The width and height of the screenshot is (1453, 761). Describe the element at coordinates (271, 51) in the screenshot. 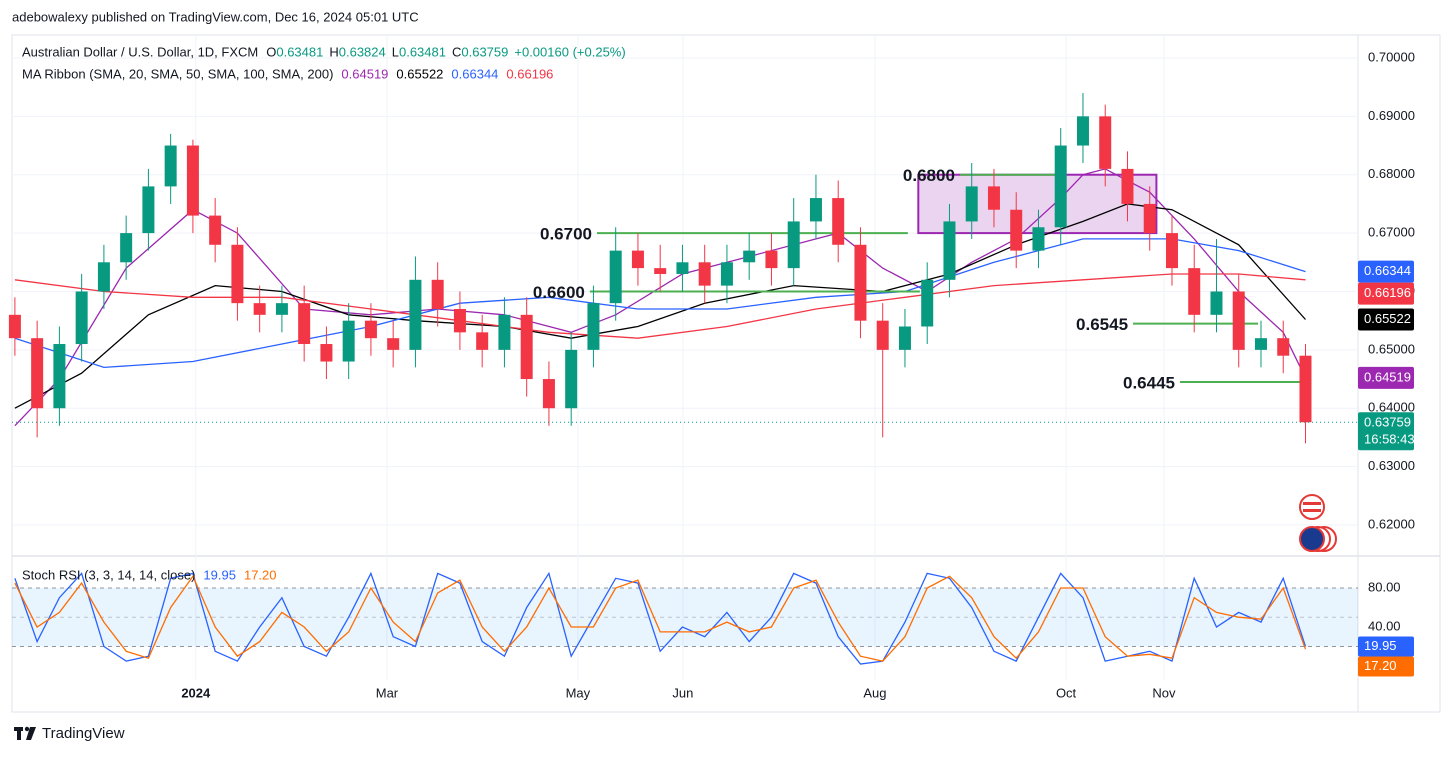

I see `ohlc-key: O` at that location.